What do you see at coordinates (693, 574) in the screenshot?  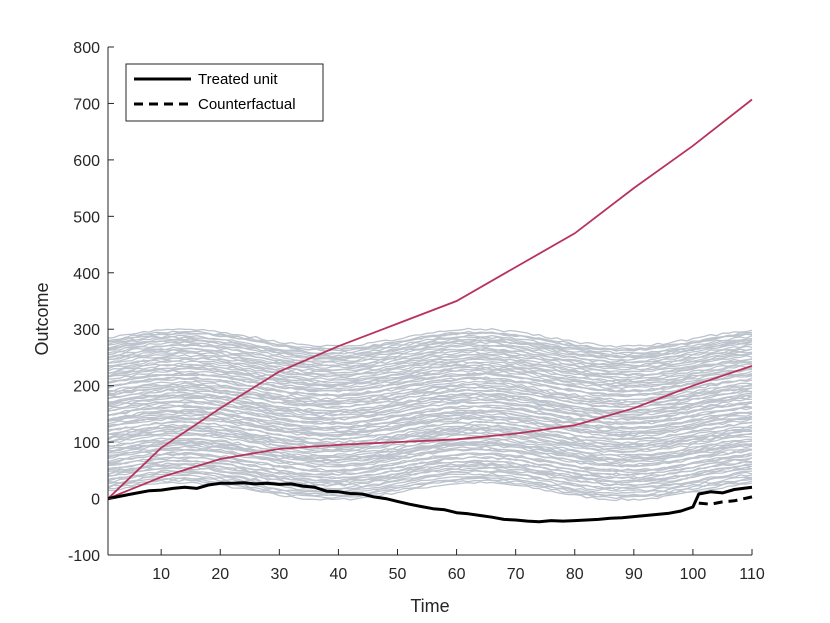 I see `x-tick-label: 100` at bounding box center [693, 574].